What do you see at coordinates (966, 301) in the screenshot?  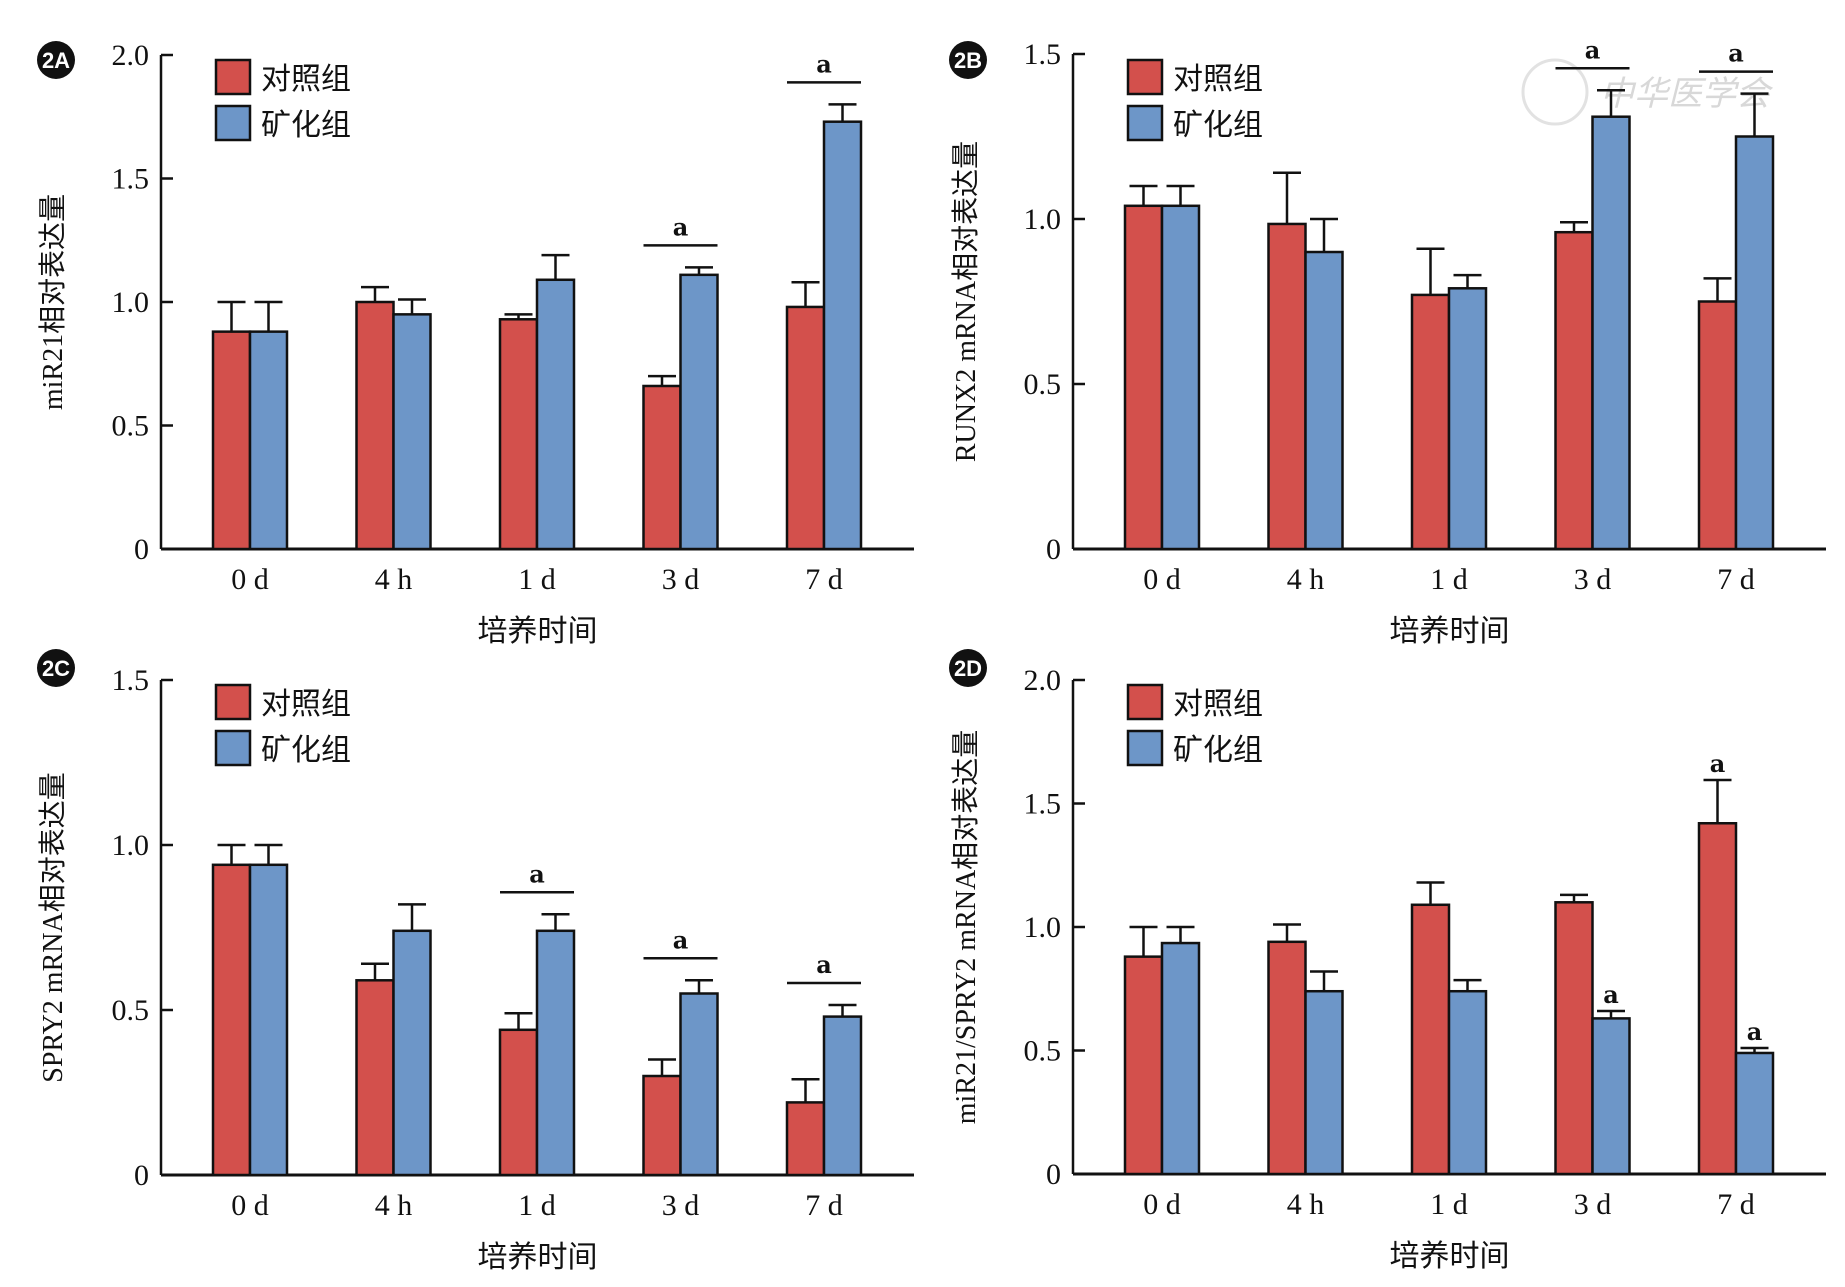 I see `y-axis-label: RUNX2 mRNA相对表达量` at bounding box center [966, 301].